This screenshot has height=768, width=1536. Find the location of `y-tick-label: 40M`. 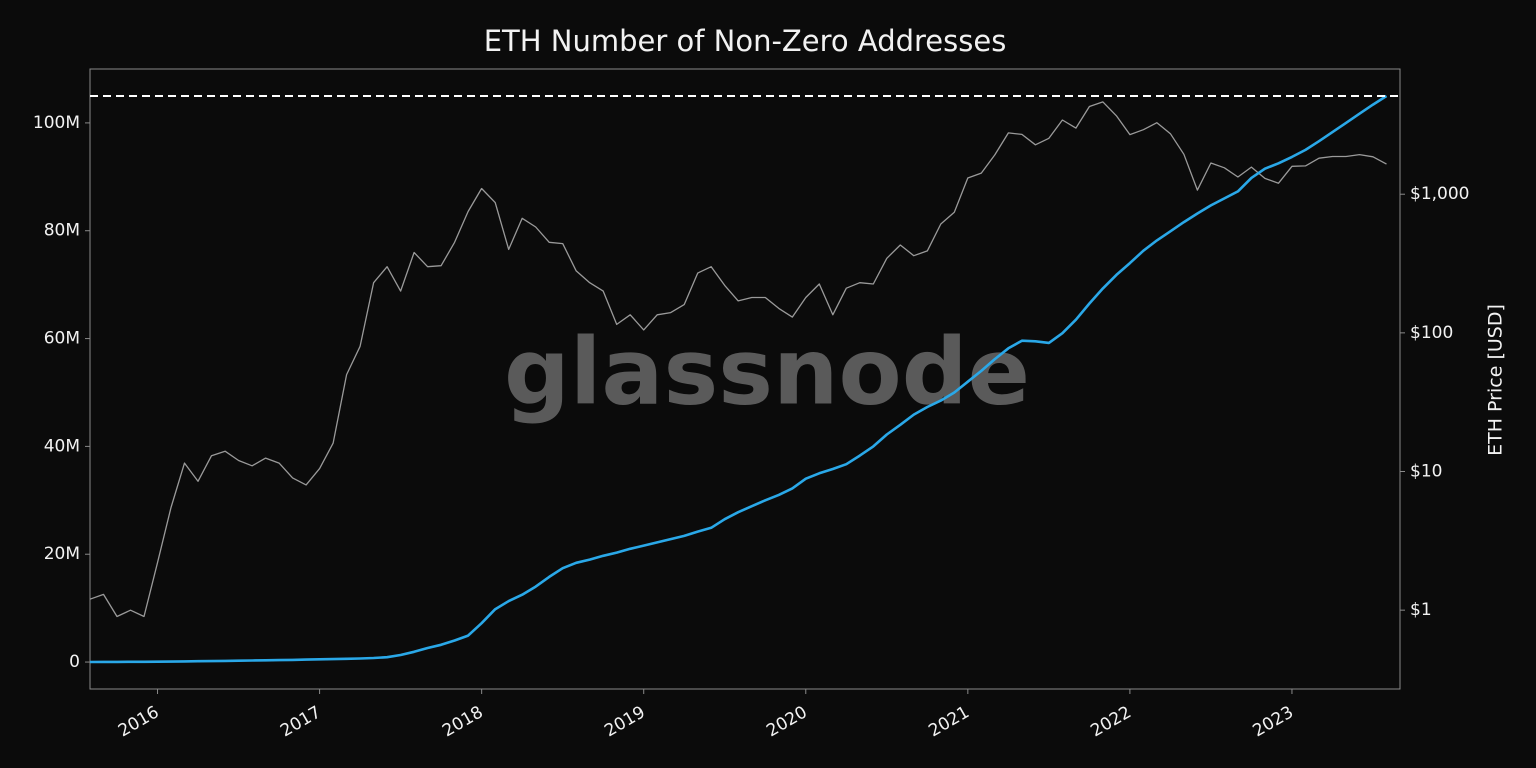

y-tick-label: 40M is located at coordinates (62, 446).